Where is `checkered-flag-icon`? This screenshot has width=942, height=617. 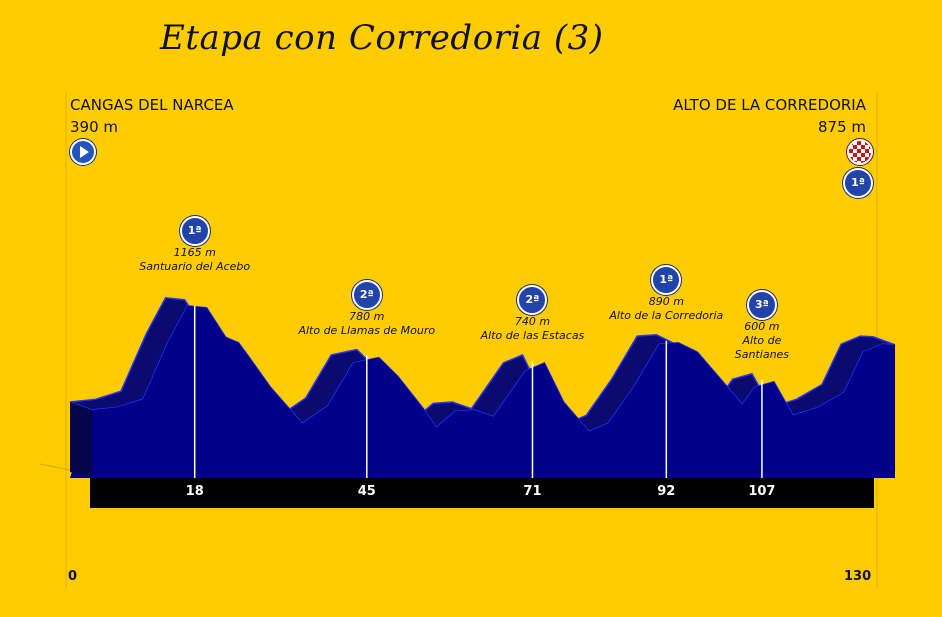
checkered-flag-icon is located at coordinates (860, 152).